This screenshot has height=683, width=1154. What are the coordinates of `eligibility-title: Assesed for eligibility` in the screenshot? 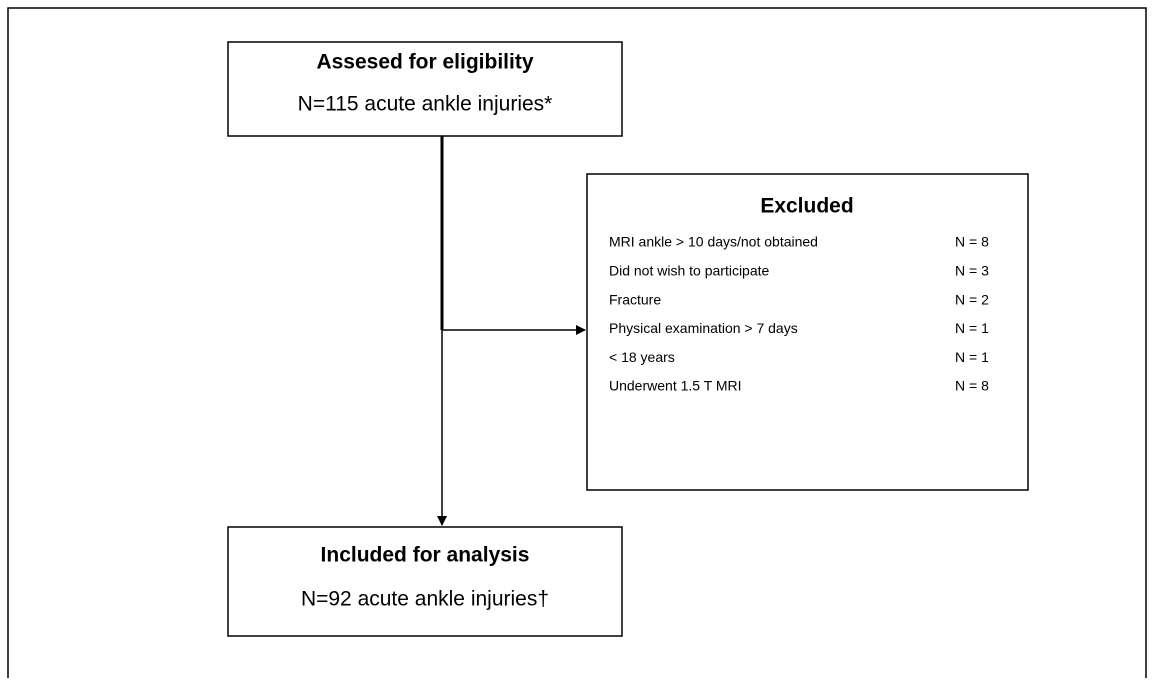 It's located at (424, 62).